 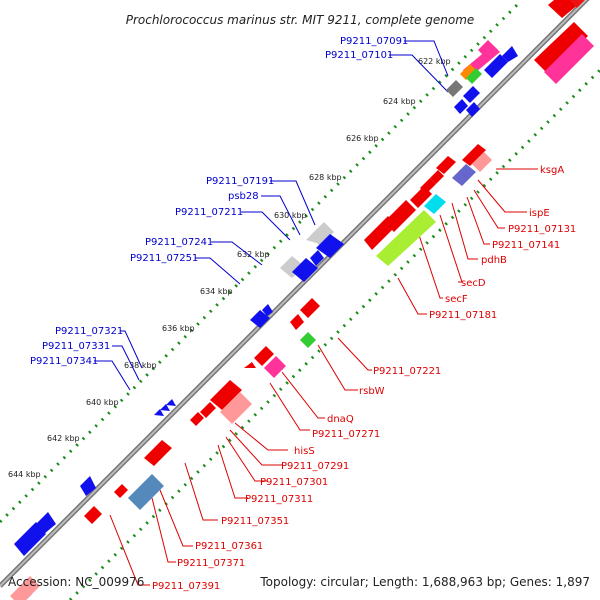 What do you see at coordinates (434, 61) in the screenshot?
I see `ruler-label: 622 kbp` at bounding box center [434, 61].